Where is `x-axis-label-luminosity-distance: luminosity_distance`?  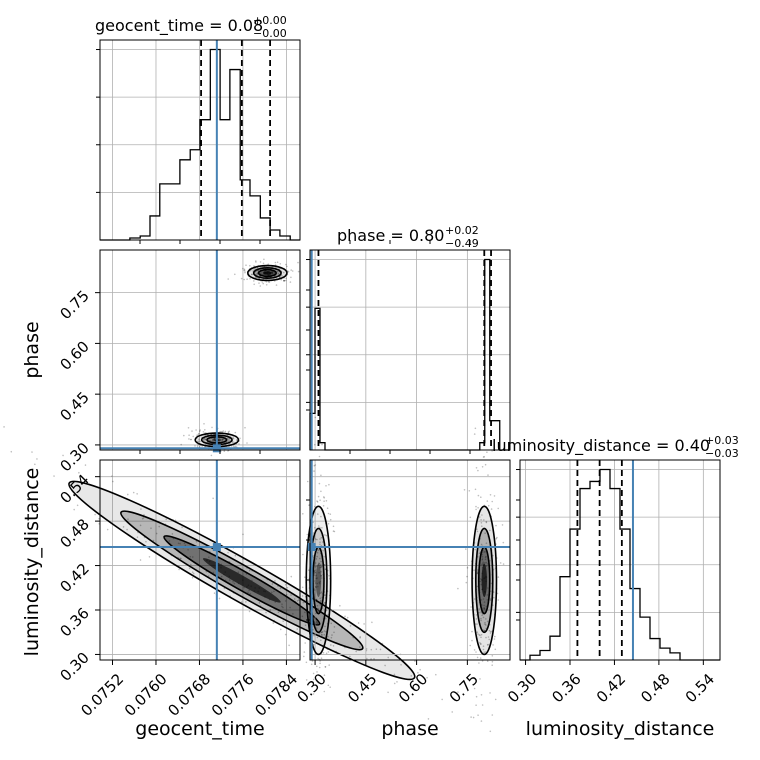 x-axis-label-luminosity-distance: luminosity_distance is located at coordinates (620, 729).